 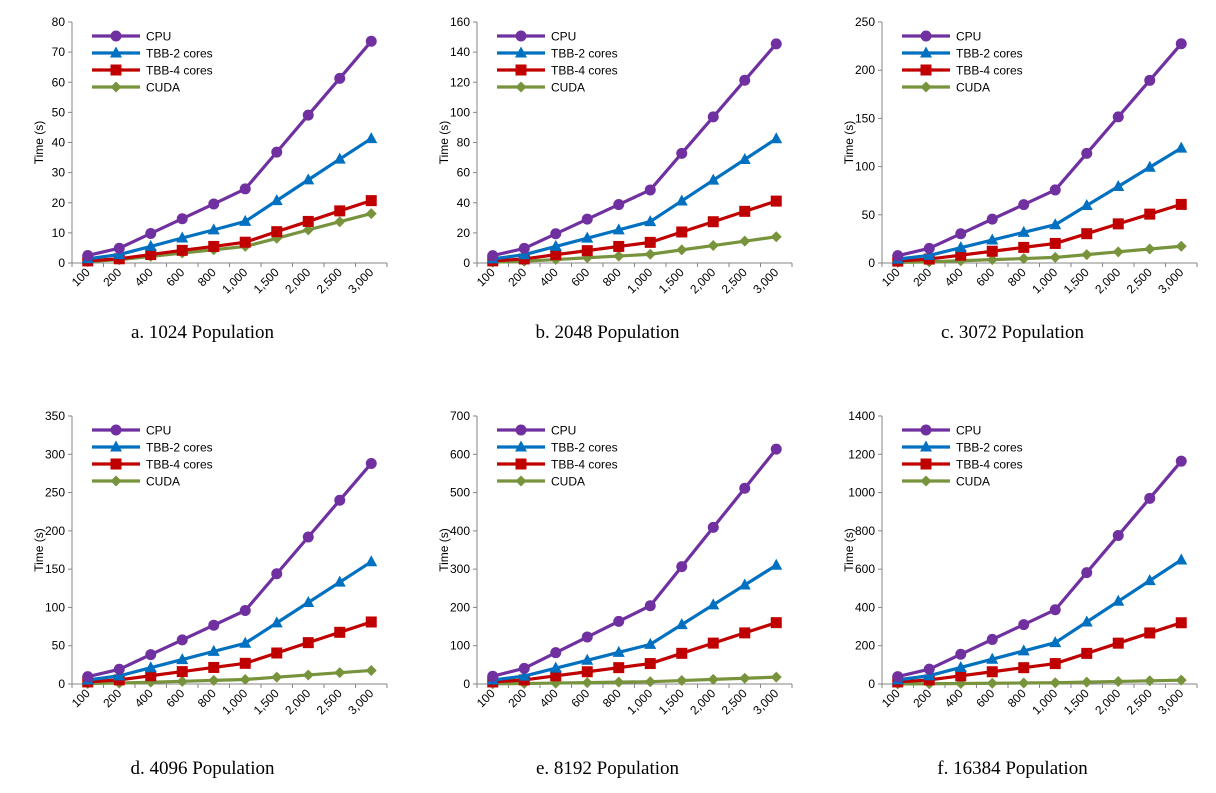 What do you see at coordinates (460, 52) in the screenshot?
I see `y-tick-label: 140` at bounding box center [460, 52].